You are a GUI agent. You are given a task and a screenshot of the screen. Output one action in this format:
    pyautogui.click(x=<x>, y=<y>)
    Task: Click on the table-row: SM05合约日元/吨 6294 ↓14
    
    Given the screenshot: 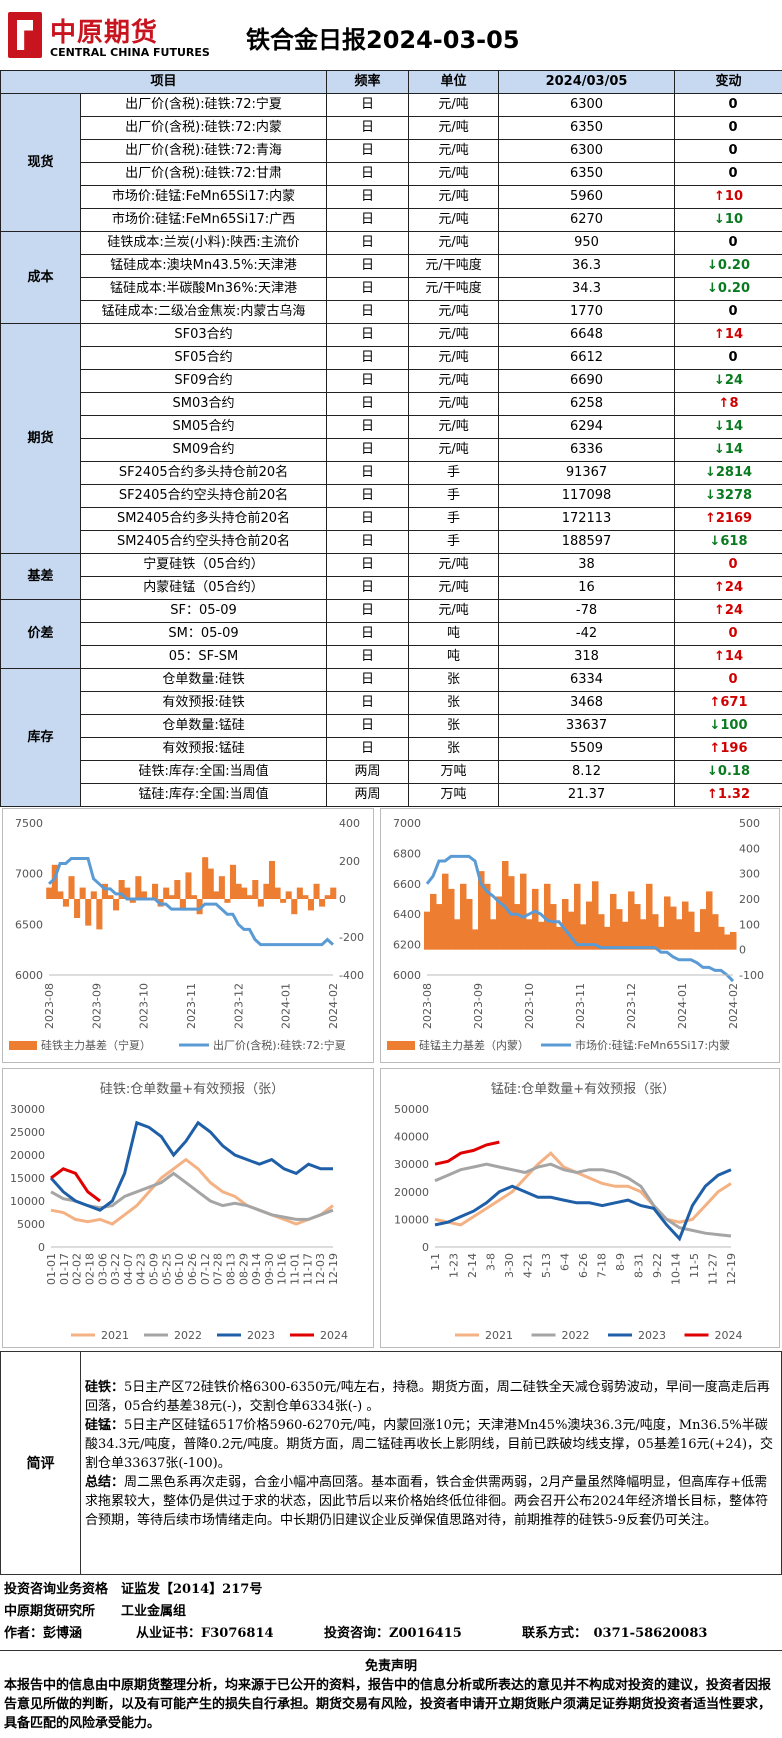 What is the action you would take?
    pyautogui.click(x=391, y=427)
    